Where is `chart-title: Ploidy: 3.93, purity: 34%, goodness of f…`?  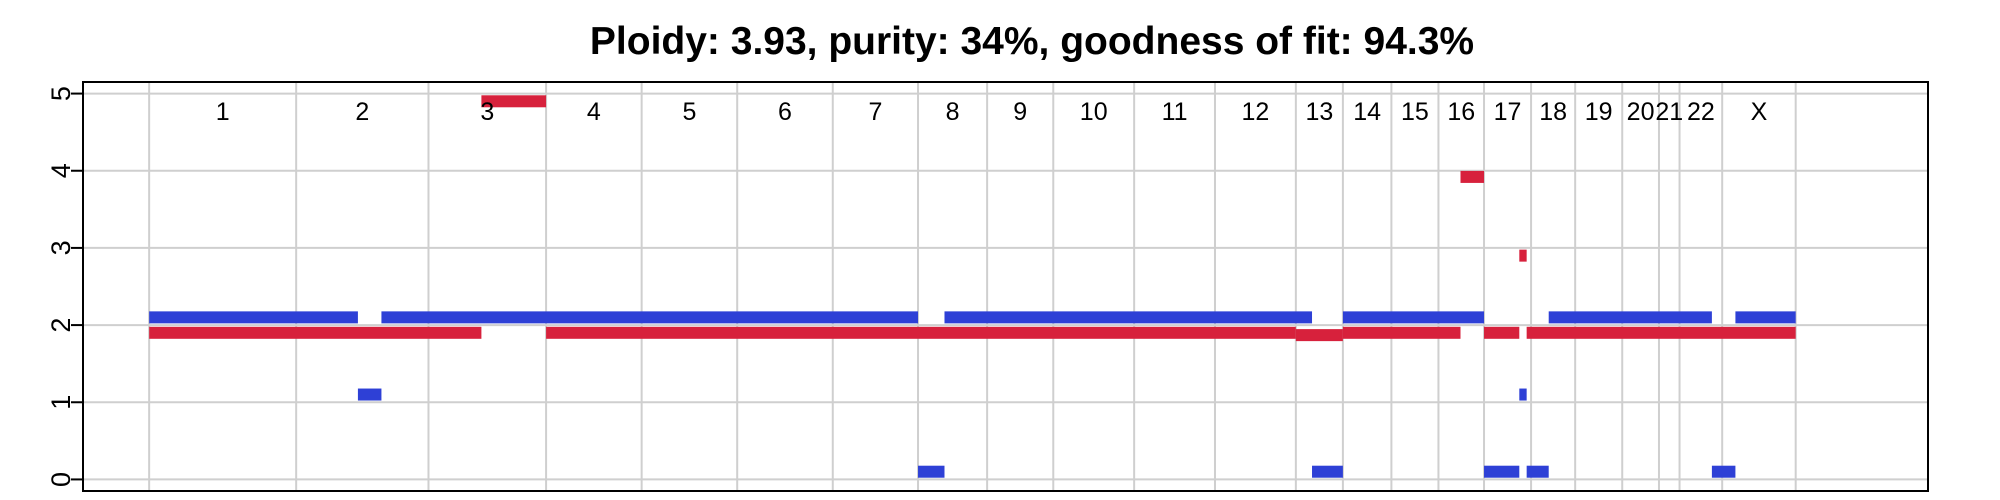
chart-title: Ploidy: 3.93, purity: 34%, goodness of f… is located at coordinates (1032, 41).